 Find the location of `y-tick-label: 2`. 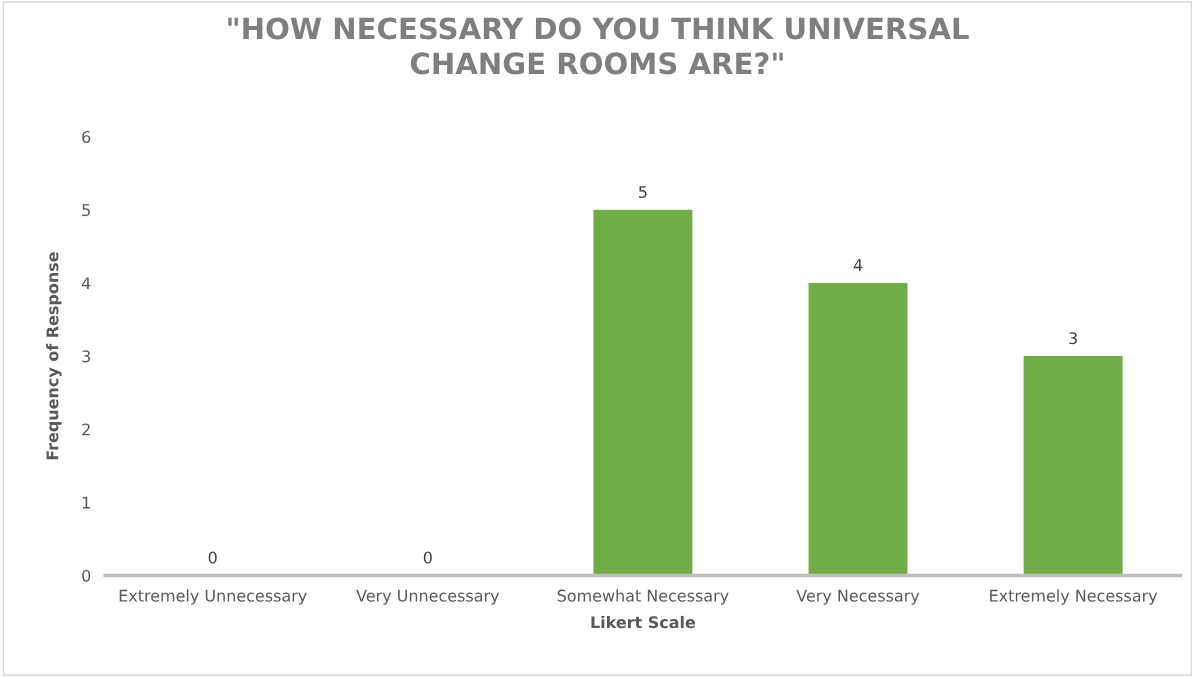

y-tick-label: 2 is located at coordinates (86, 429).